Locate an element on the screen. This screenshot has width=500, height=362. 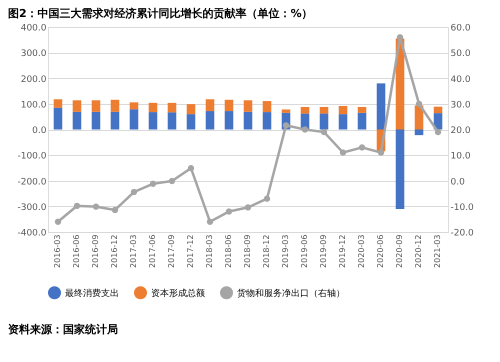
chart-title: 图2：中国三大需求对经济累计同比增长的贡献率（单位：%） is located at coordinates (160, 13).